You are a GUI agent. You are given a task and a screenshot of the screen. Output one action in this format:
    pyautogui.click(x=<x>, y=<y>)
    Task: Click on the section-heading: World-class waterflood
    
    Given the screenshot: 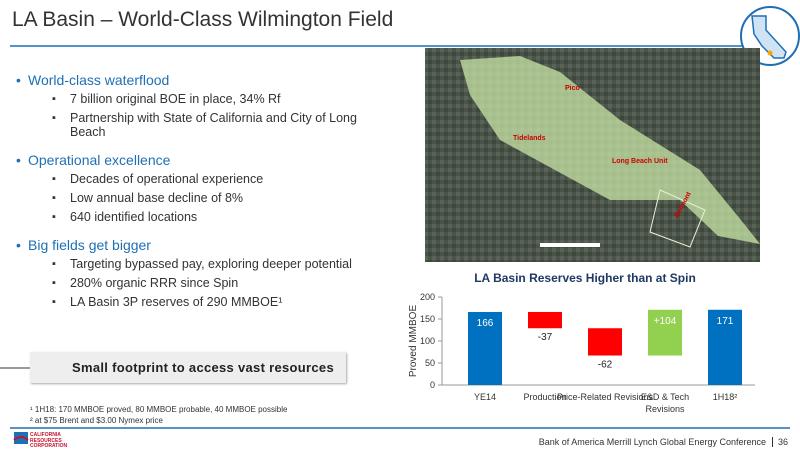 What is the action you would take?
    pyautogui.click(x=202, y=80)
    